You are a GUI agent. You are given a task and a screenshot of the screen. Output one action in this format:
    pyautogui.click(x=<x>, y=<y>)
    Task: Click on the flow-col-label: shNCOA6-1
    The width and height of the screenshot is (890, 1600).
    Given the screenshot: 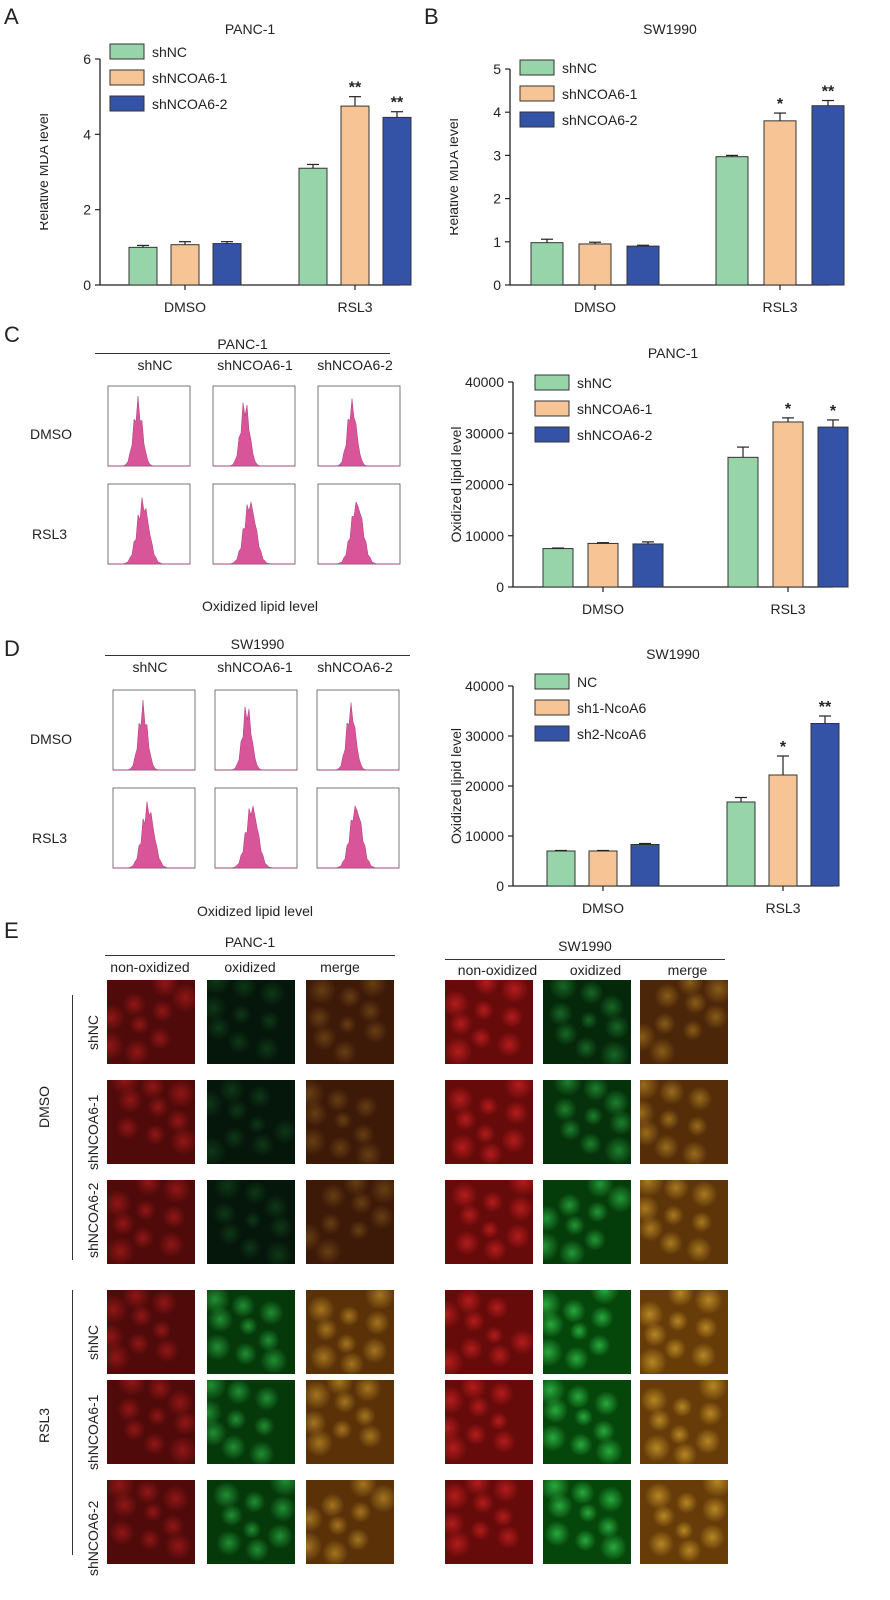 What is the action you would take?
    pyautogui.click(x=255, y=365)
    